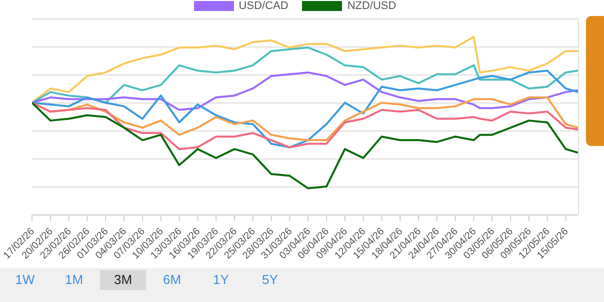 This screenshot has width=604, height=302. What do you see at coordinates (25, 280) in the screenshot?
I see `text: 1W` at bounding box center [25, 280].